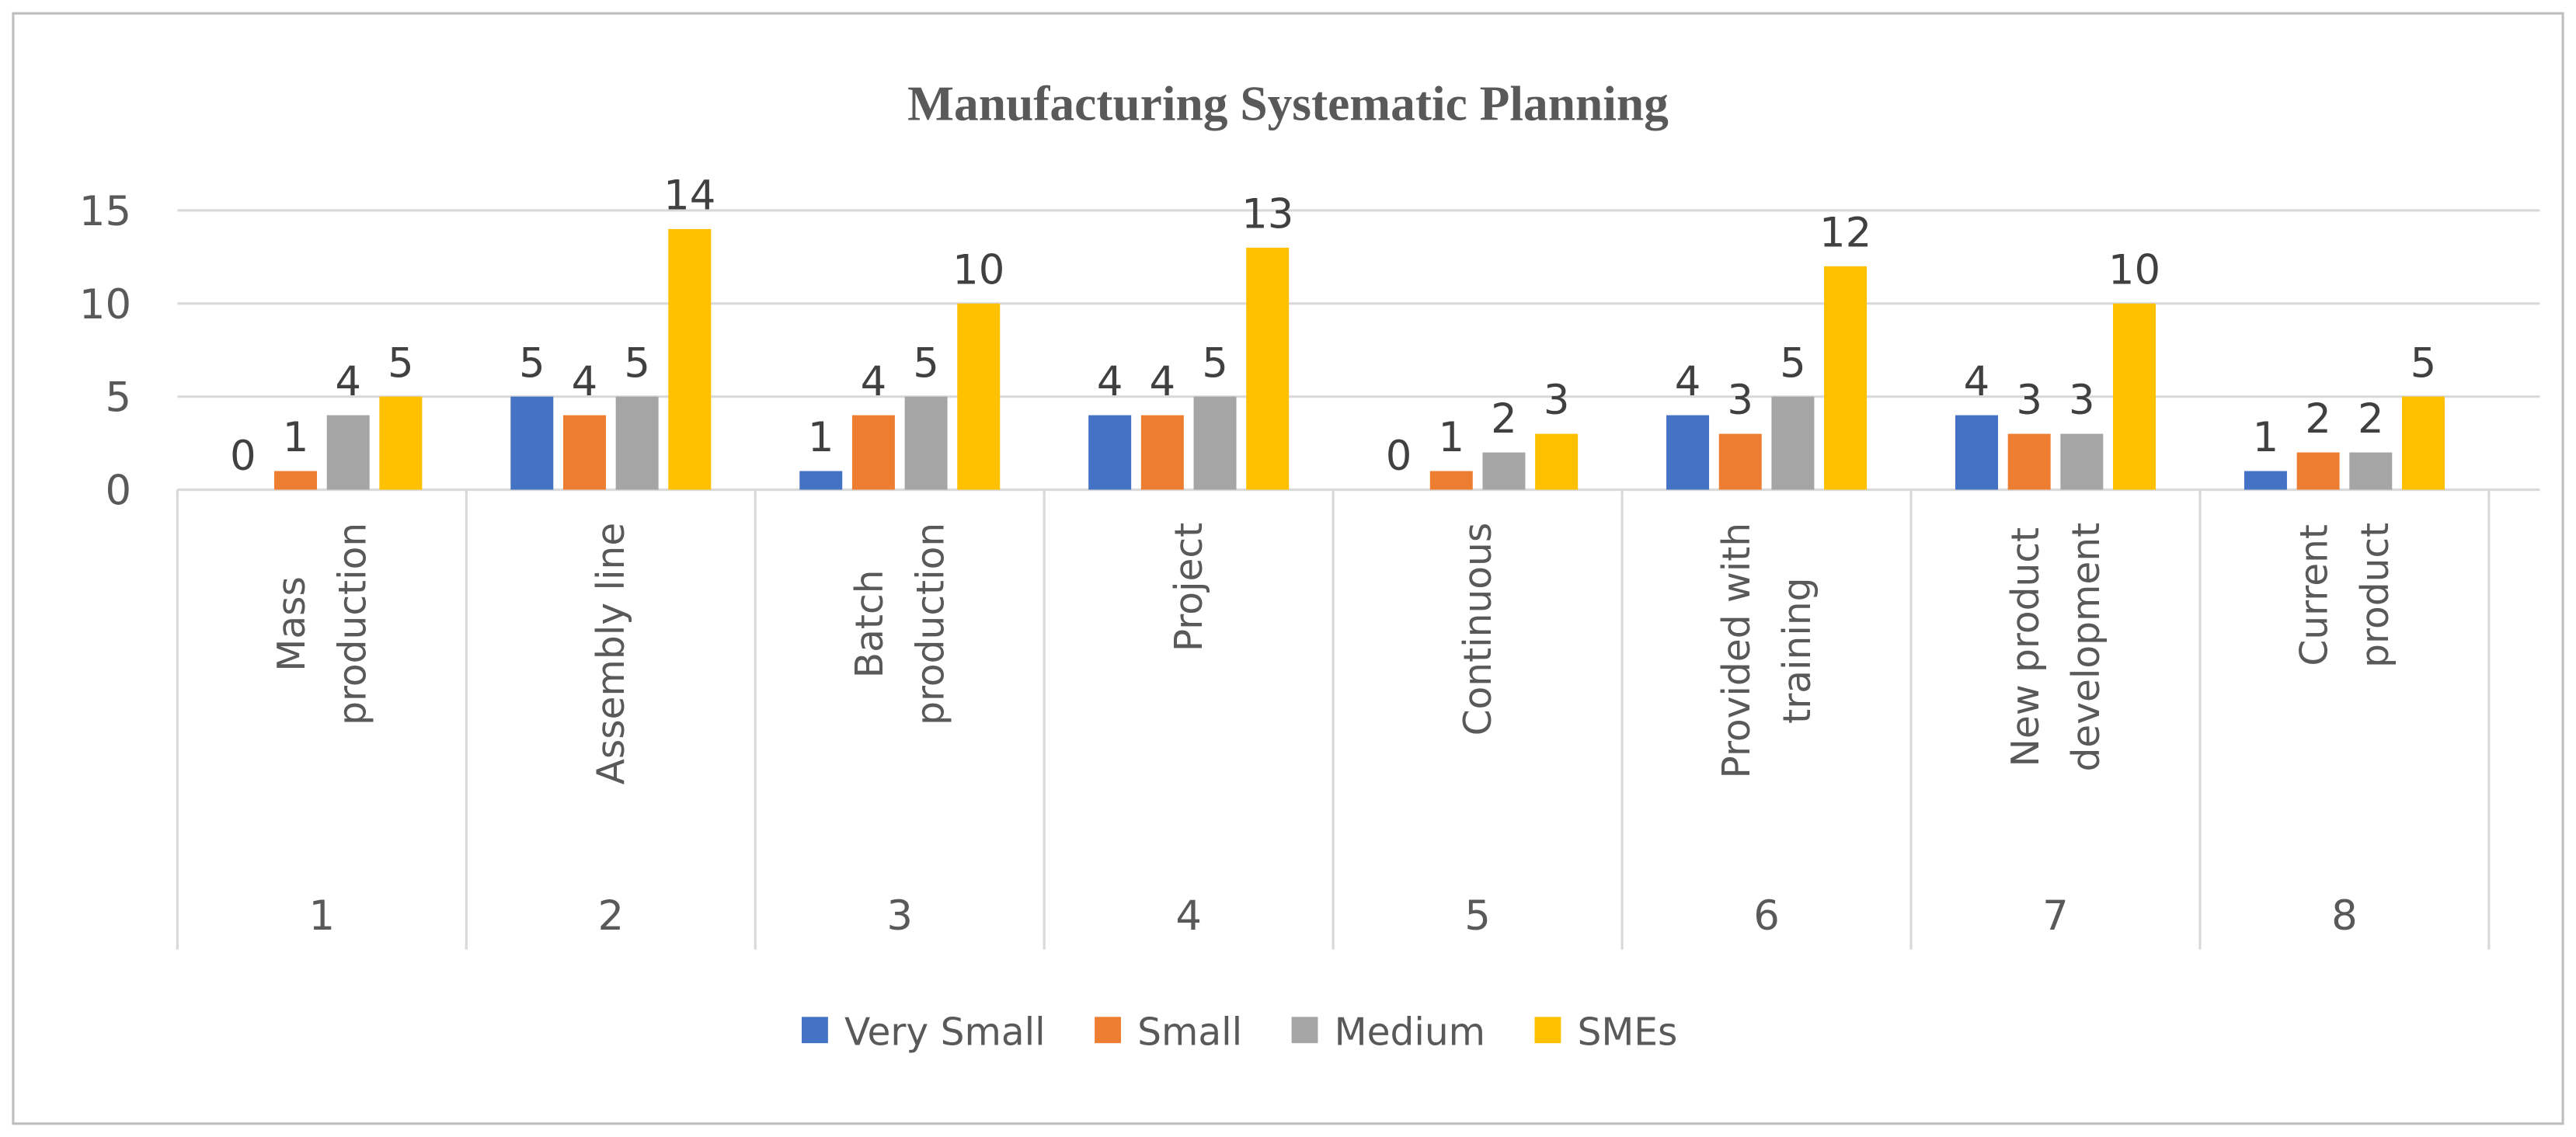 The width and height of the screenshot is (2576, 1137). Describe the element at coordinates (1288, 103) in the screenshot. I see `chart-title: Manufacturing Systematic Planning` at that location.